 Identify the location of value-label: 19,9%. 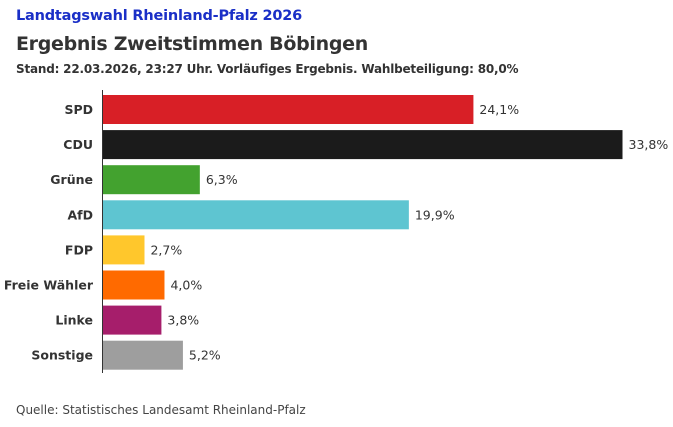
(435, 214).